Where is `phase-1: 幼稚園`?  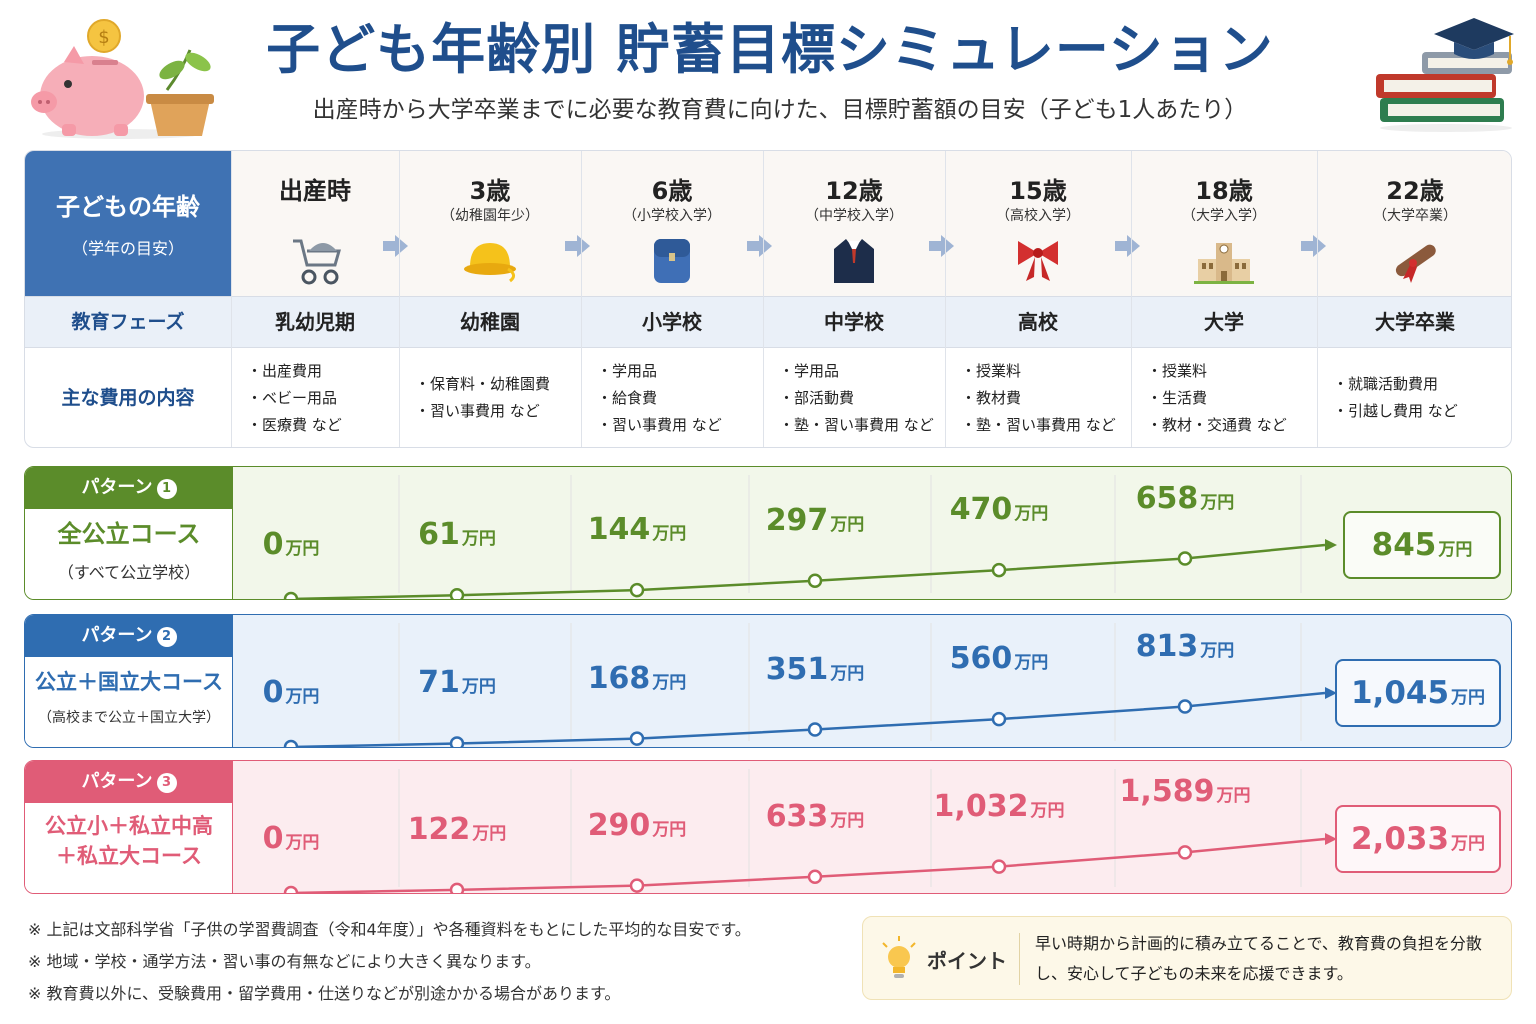
phase-1: 幼稚園 is located at coordinates (490, 322).